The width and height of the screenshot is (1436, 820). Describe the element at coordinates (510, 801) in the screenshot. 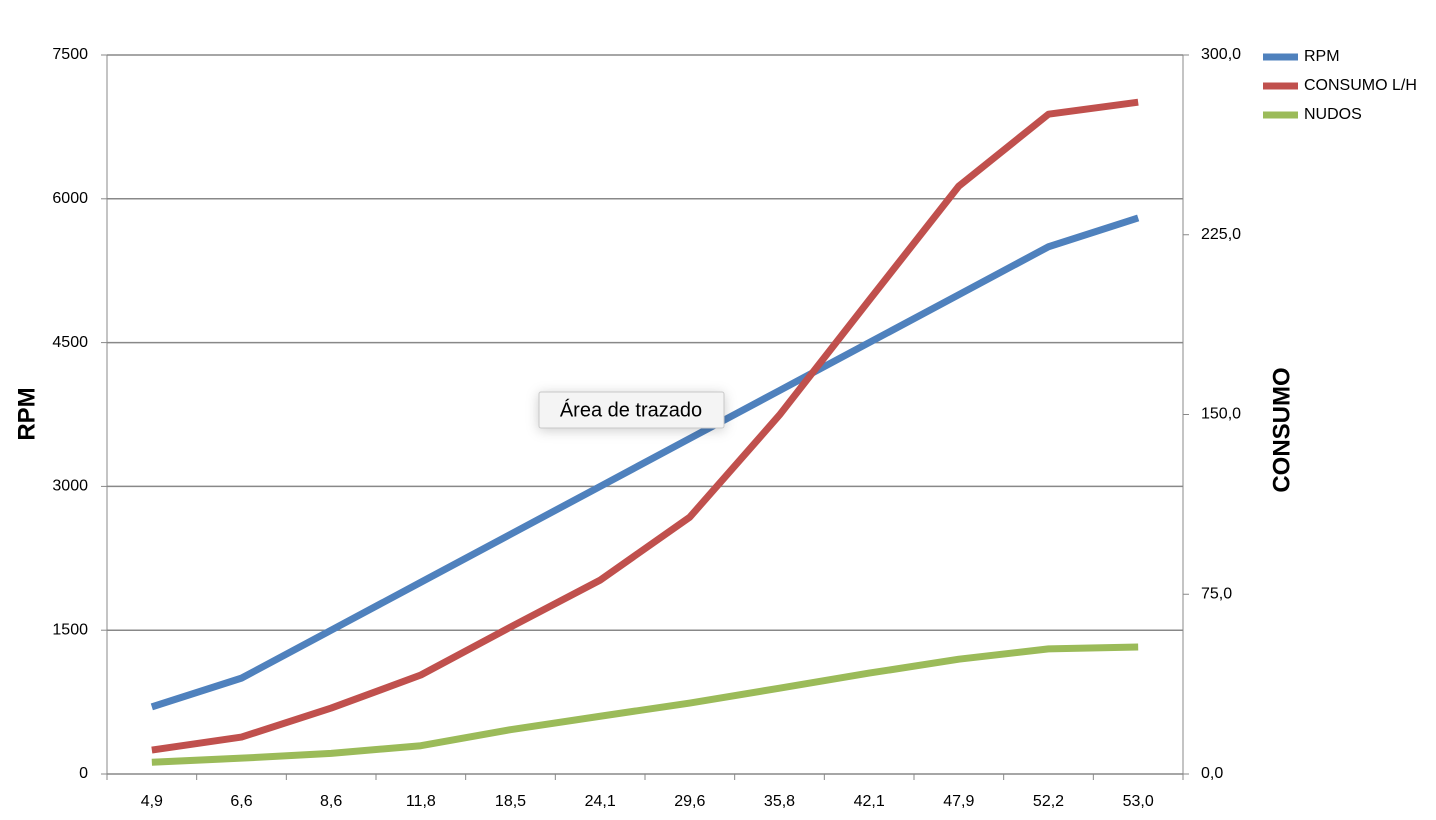

I see `x-tick-label: 18,5` at that location.